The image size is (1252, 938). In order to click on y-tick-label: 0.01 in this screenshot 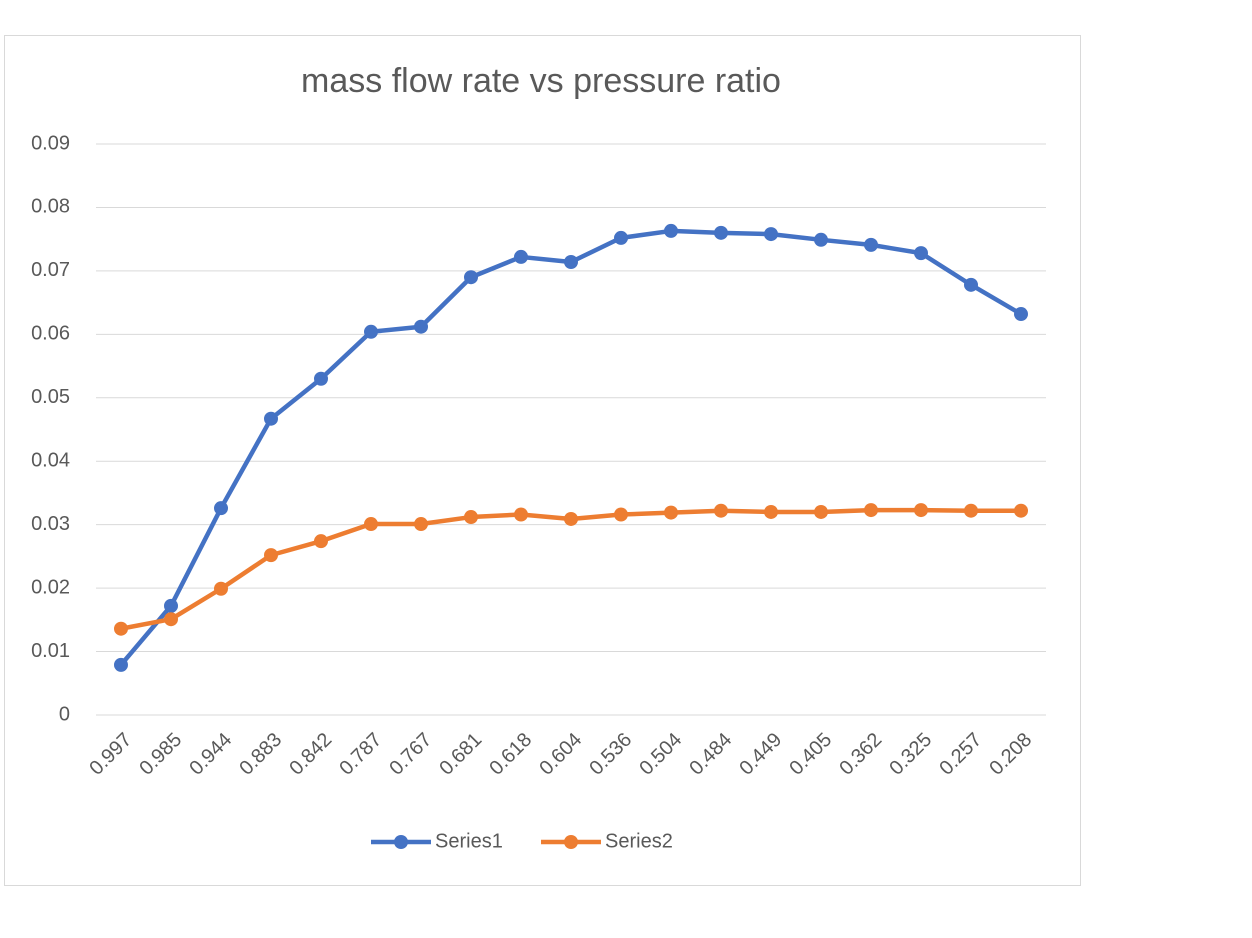, I will do `click(50, 651)`.